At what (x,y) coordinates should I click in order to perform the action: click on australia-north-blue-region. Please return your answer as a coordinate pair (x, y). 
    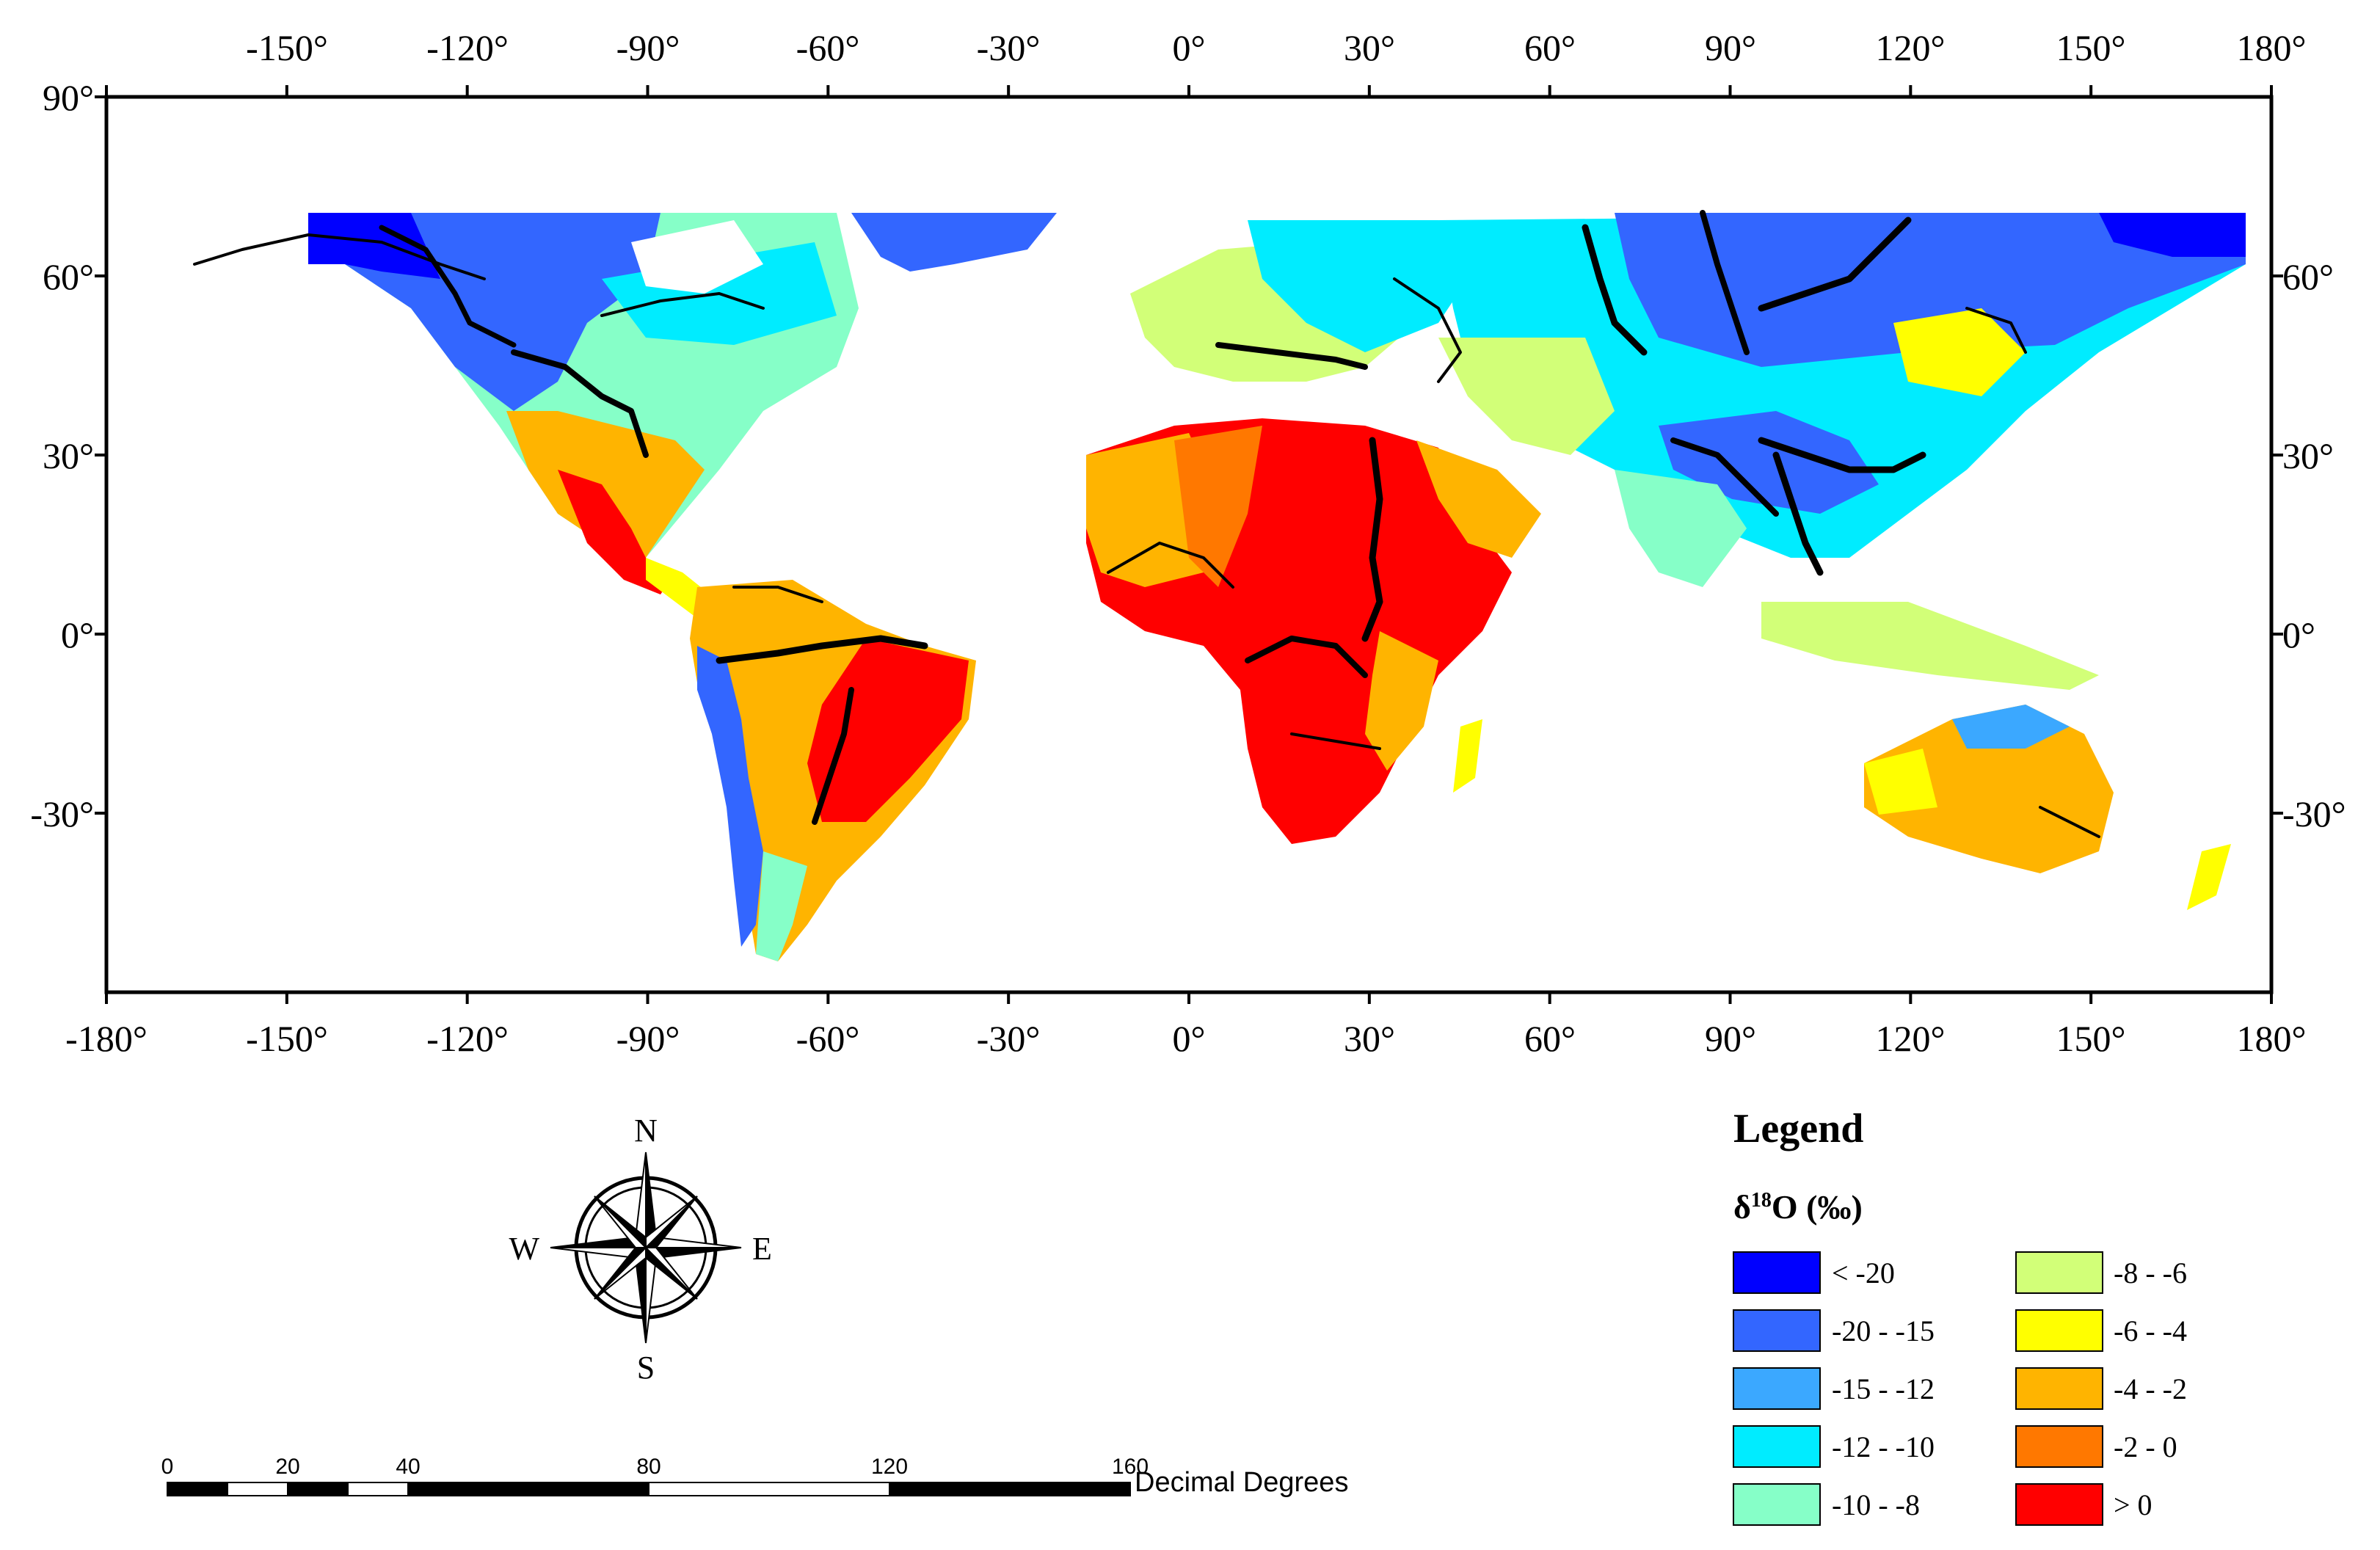
    Looking at the image, I should click on (2011, 727).